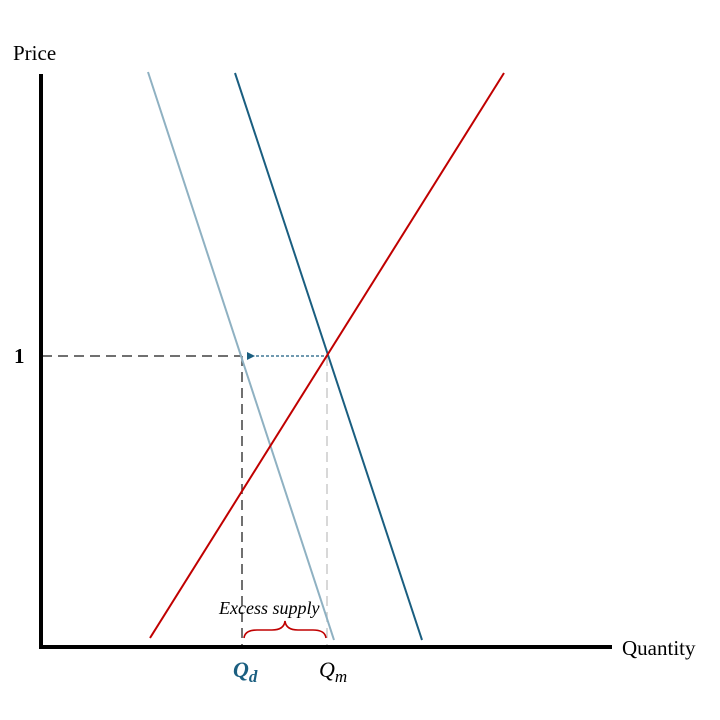  What do you see at coordinates (341, 676) in the screenshot?
I see `qm-sub: m` at bounding box center [341, 676].